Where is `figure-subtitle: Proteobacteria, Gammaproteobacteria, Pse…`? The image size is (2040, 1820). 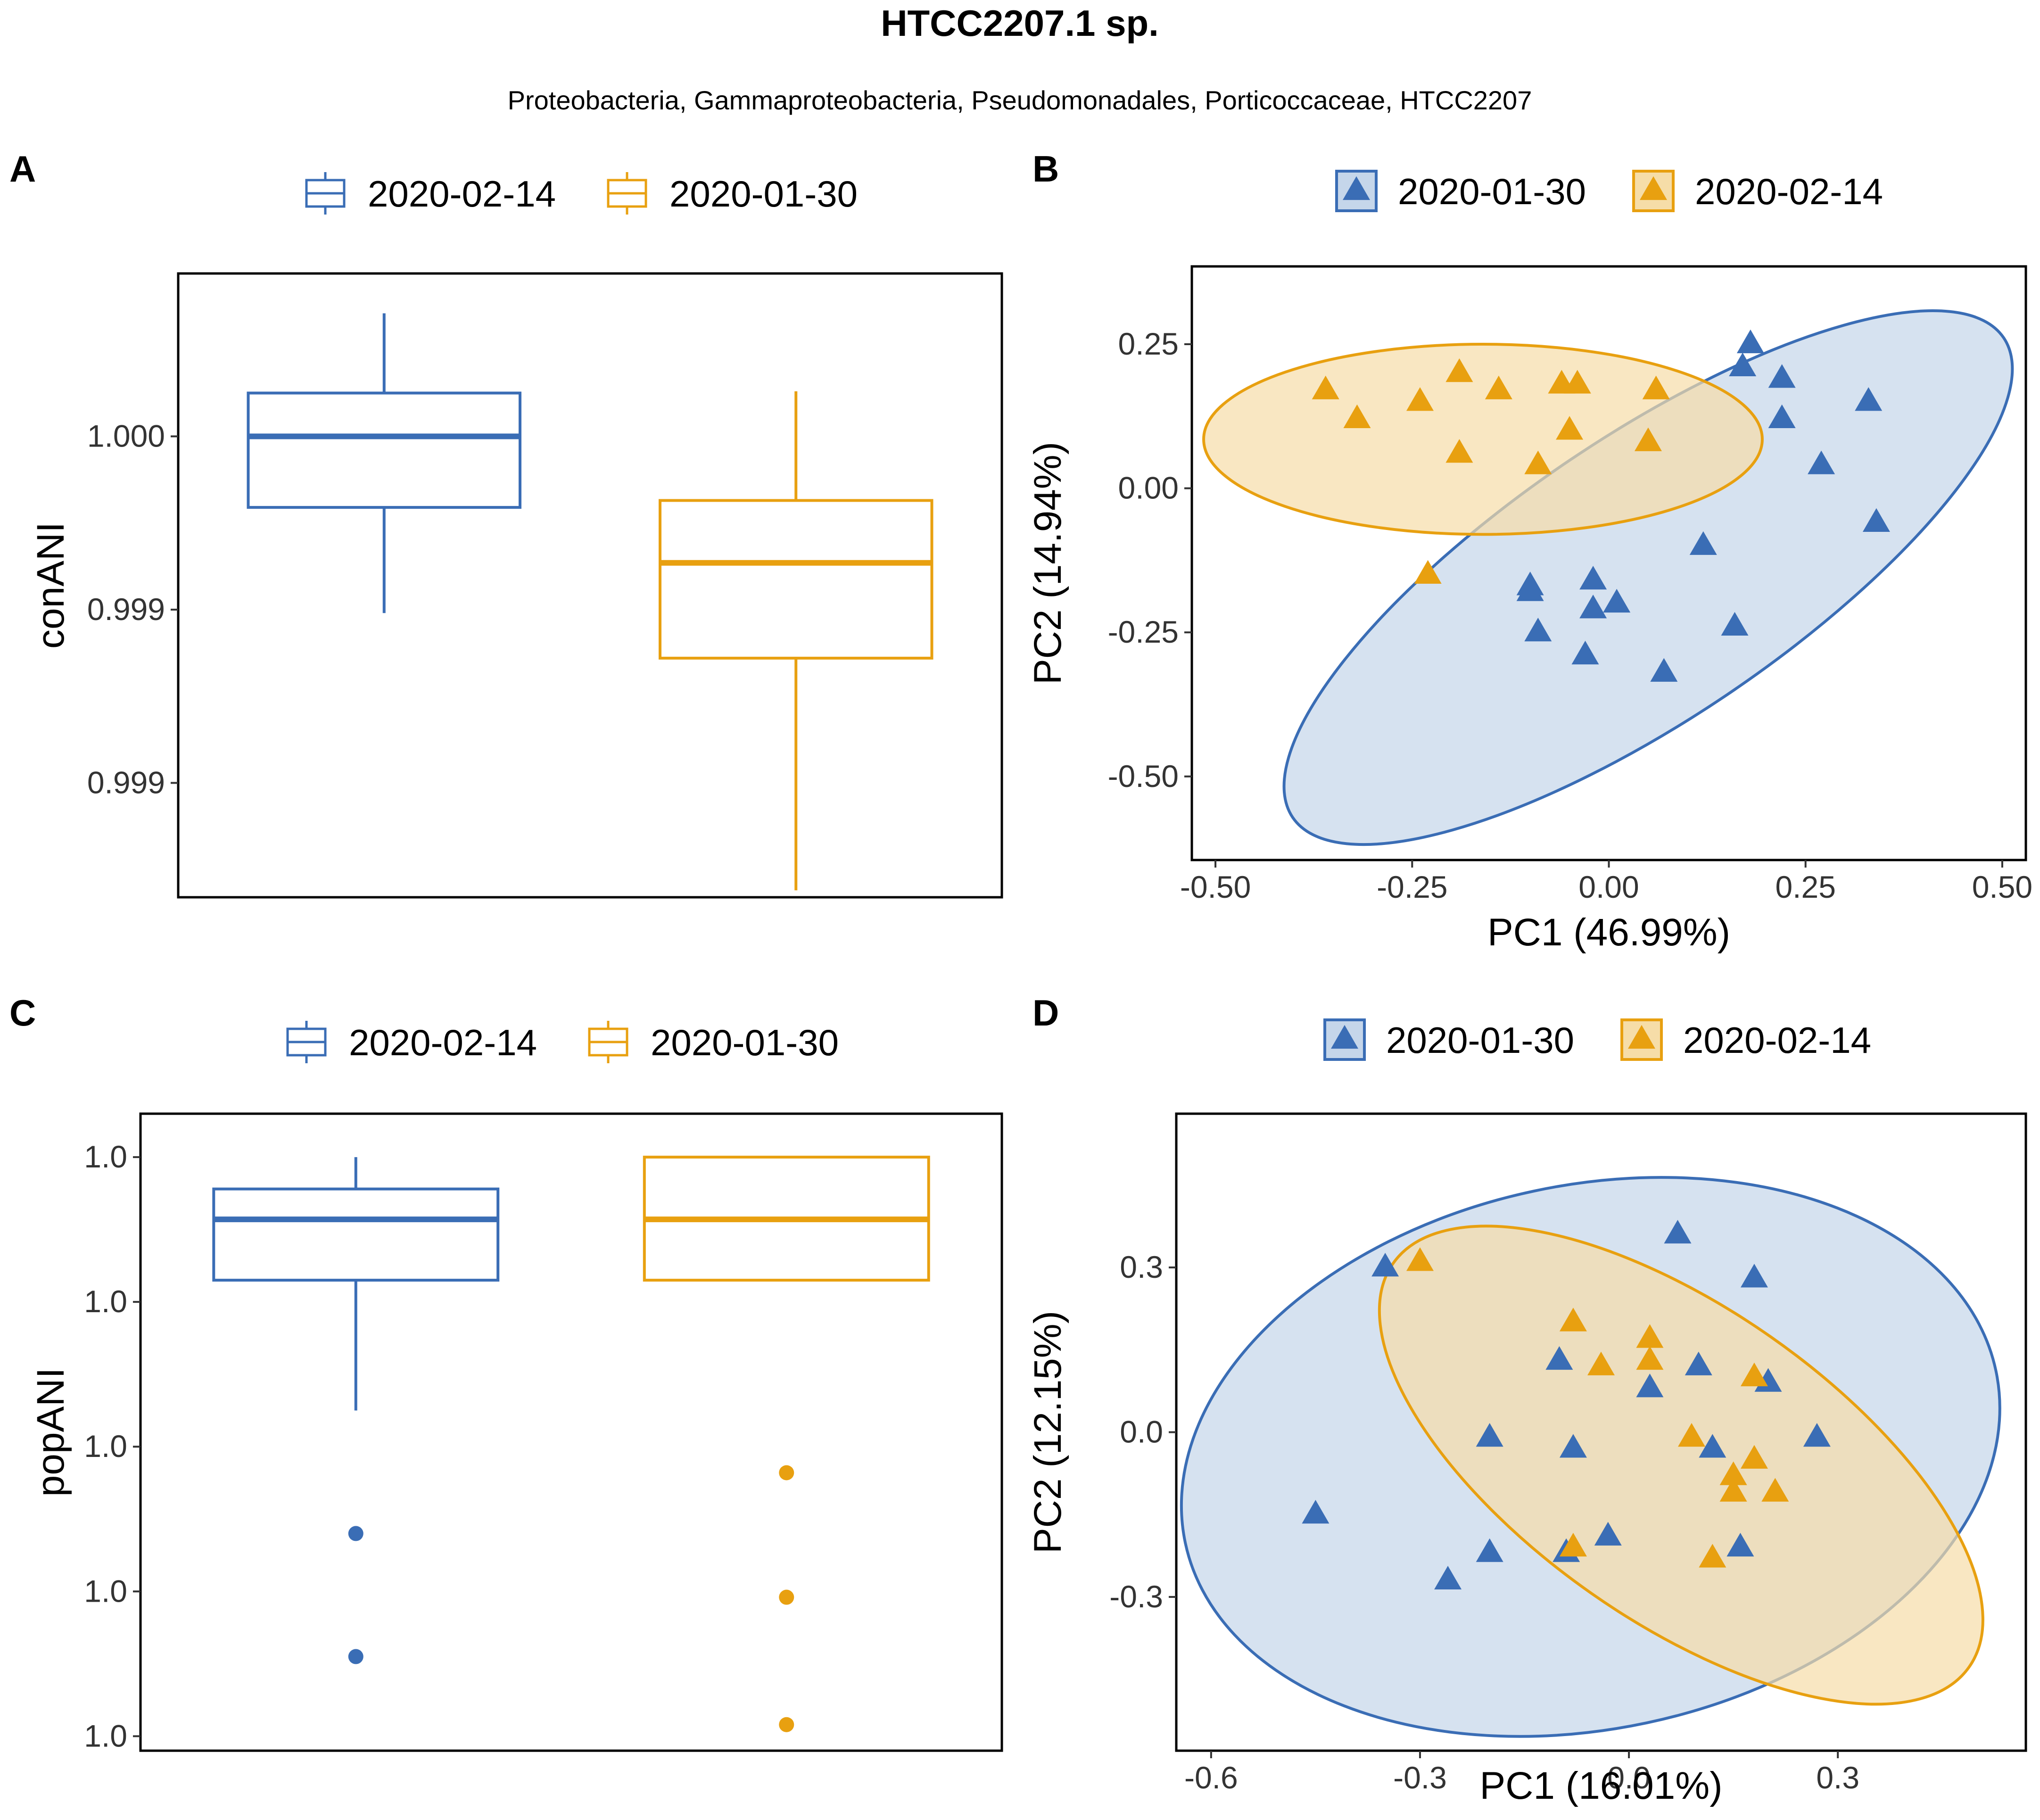
figure-subtitle: Proteobacteria, Gammaproteobacteria, Pse… is located at coordinates (1020, 100).